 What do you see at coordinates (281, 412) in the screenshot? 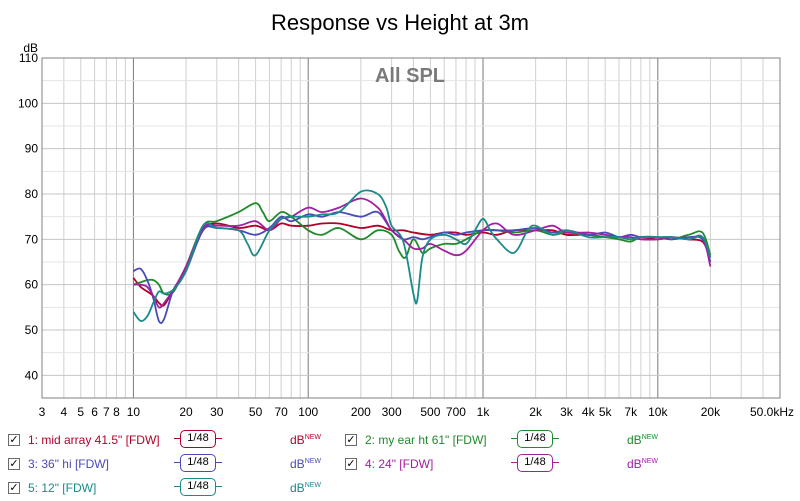
I see `x-tick-label: 70` at bounding box center [281, 412].